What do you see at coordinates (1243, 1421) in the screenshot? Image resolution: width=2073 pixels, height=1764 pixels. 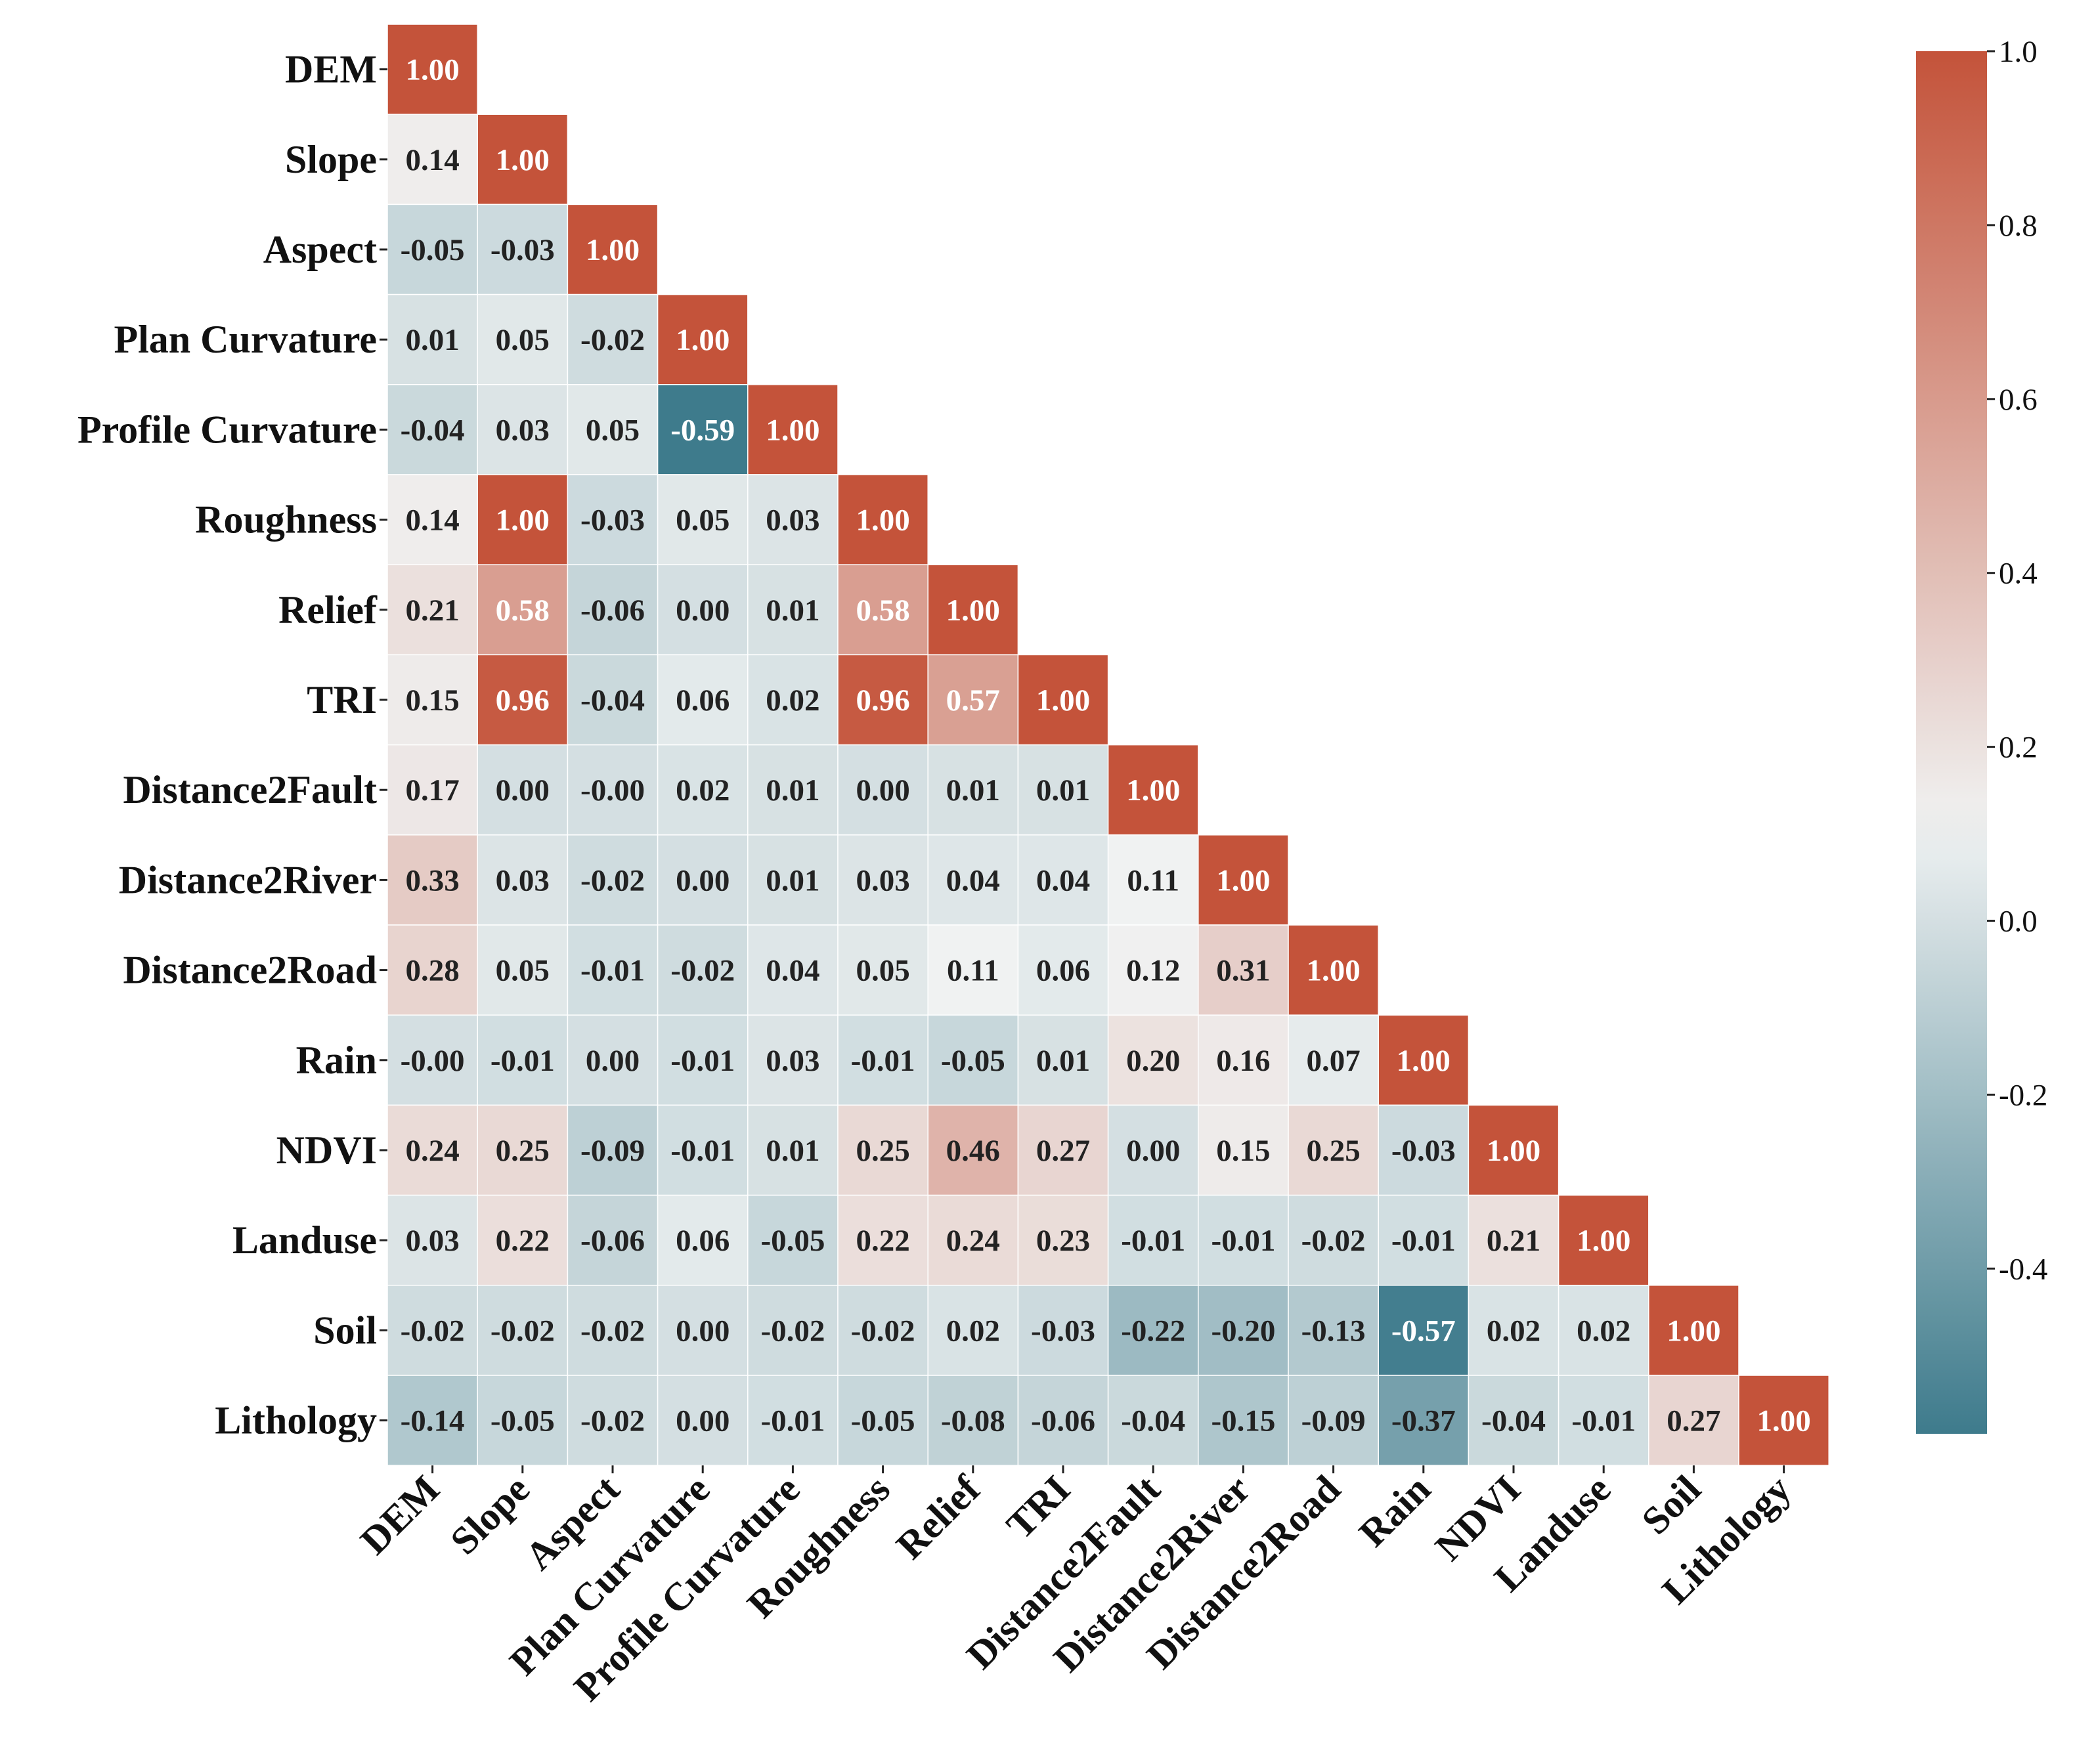 I see `cell-value-label: -0.15` at bounding box center [1243, 1421].